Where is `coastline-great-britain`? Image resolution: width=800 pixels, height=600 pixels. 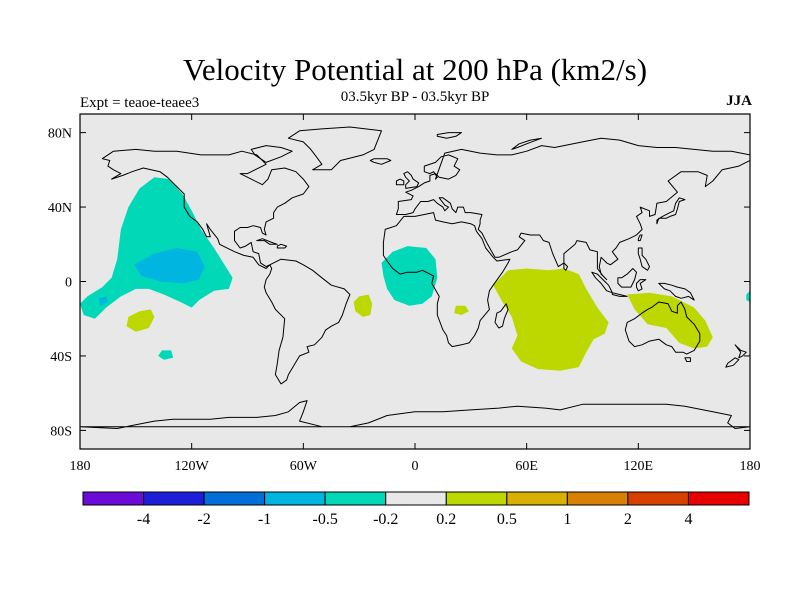
coastline-great-britain is located at coordinates (411, 180).